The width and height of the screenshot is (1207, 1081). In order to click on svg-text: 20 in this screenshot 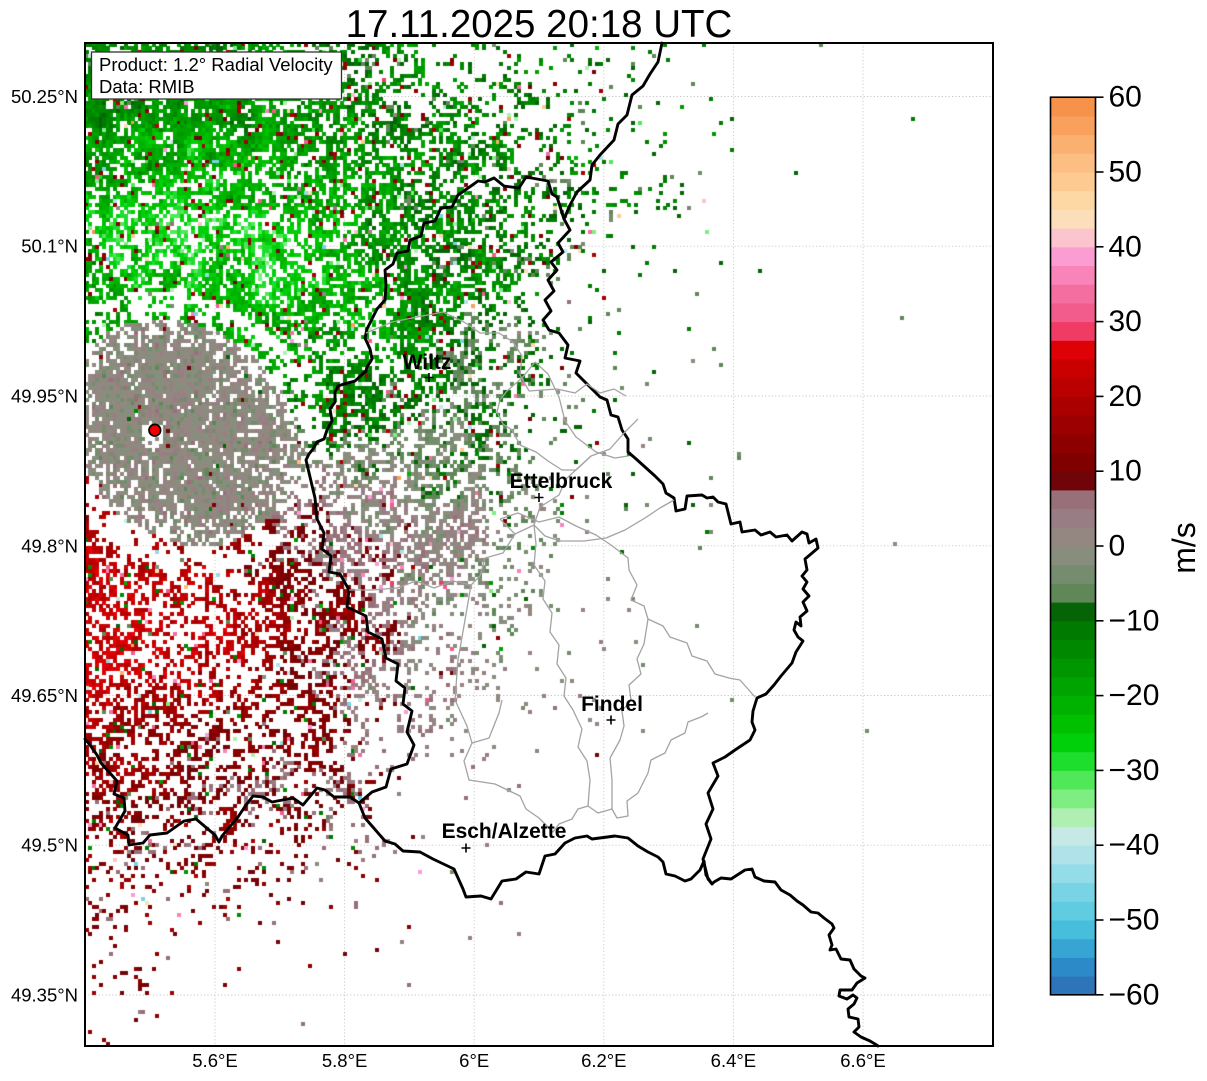, I will do `click(1125, 396)`.